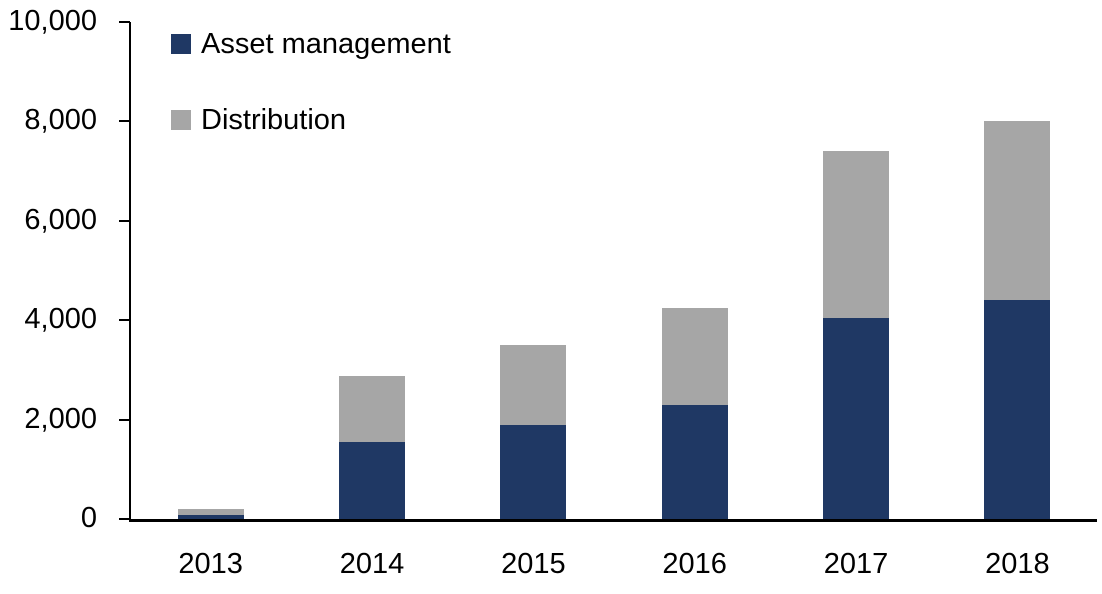 Image resolution: width=1102 pixels, height=594 pixels. What do you see at coordinates (52, 21) in the screenshot?
I see `y-tick-label: 10,000` at bounding box center [52, 21].